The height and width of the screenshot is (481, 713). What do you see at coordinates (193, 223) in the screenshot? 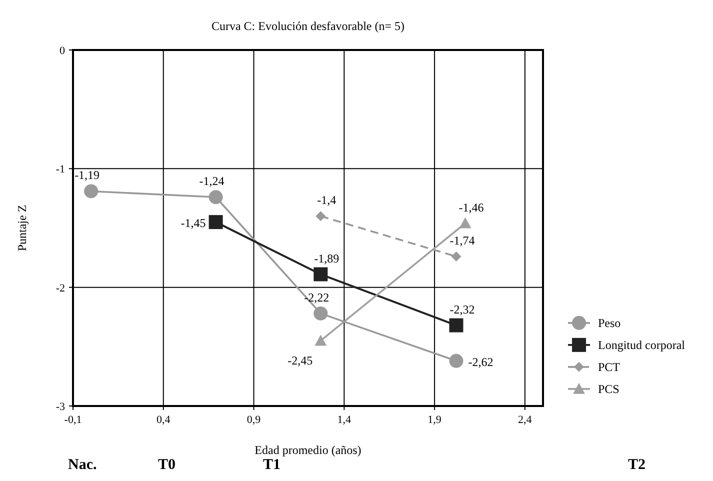
I see `data-label: -1,45` at bounding box center [193, 223].